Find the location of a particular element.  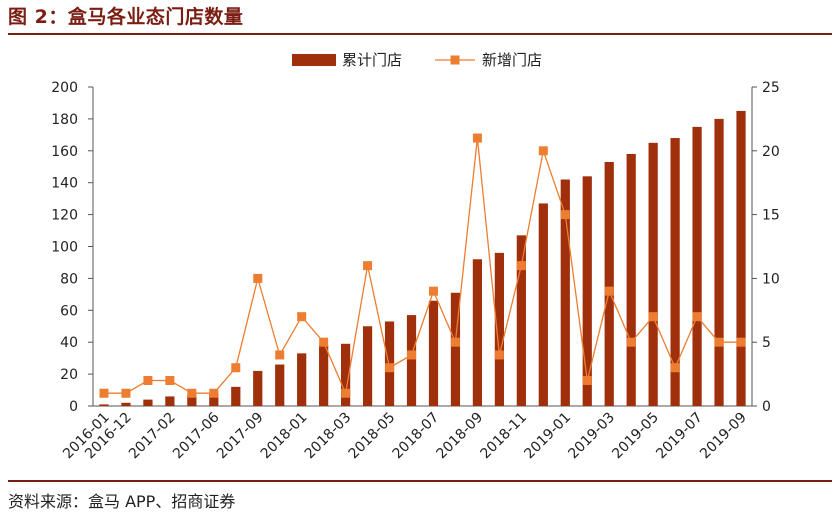

legend-line-marker is located at coordinates (455, 60).